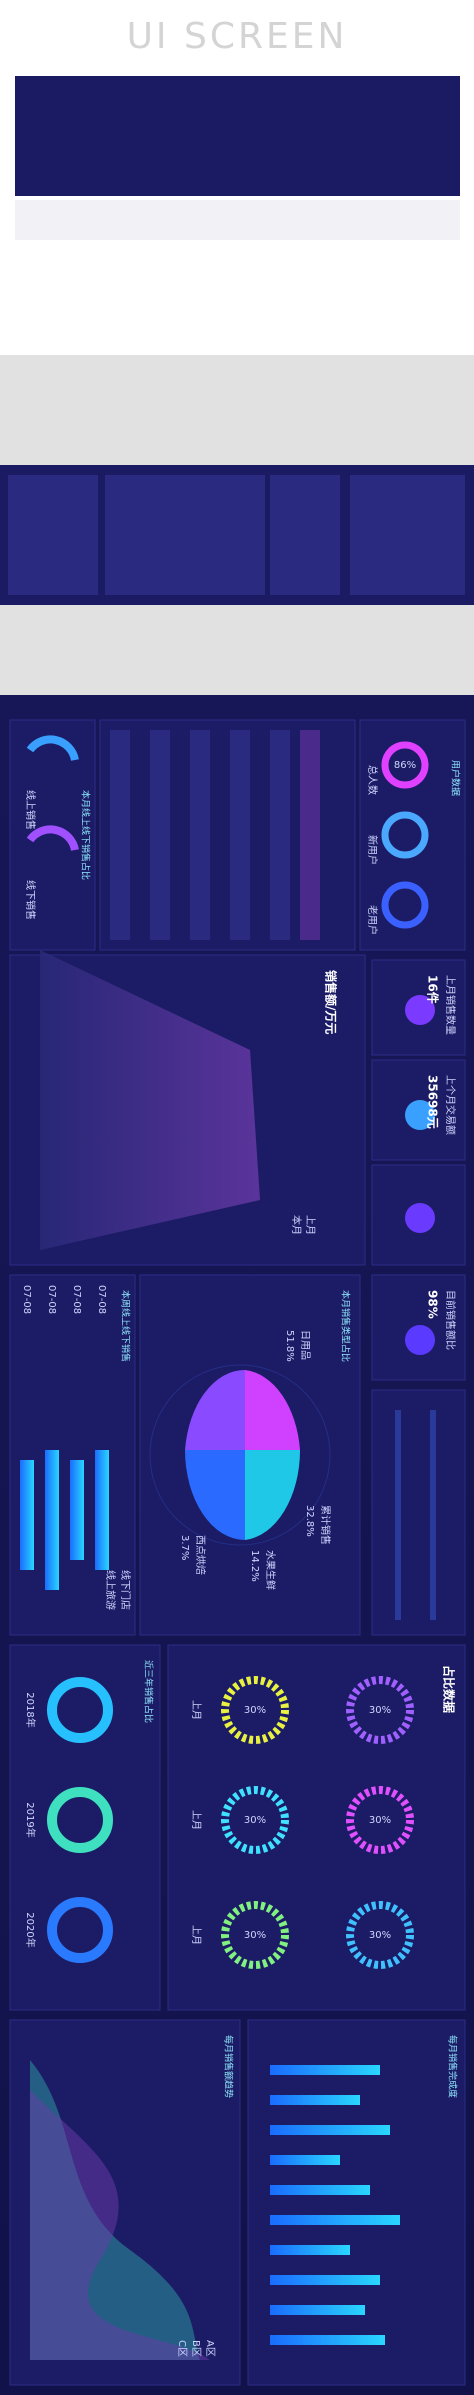  I want to click on card-value: 35698元, so click(433, 1102).